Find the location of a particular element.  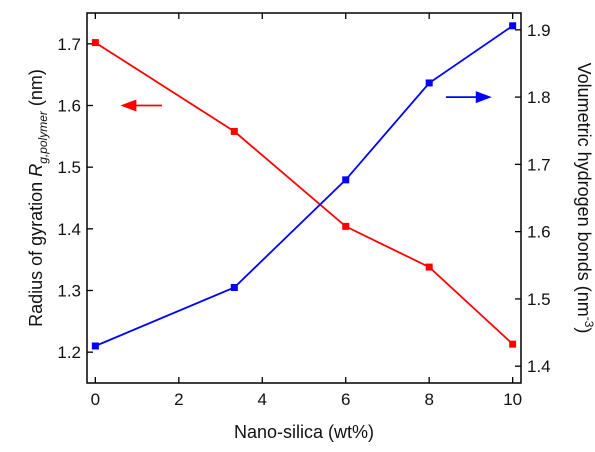

y-right-superscript: -3 is located at coordinates (588, 322).